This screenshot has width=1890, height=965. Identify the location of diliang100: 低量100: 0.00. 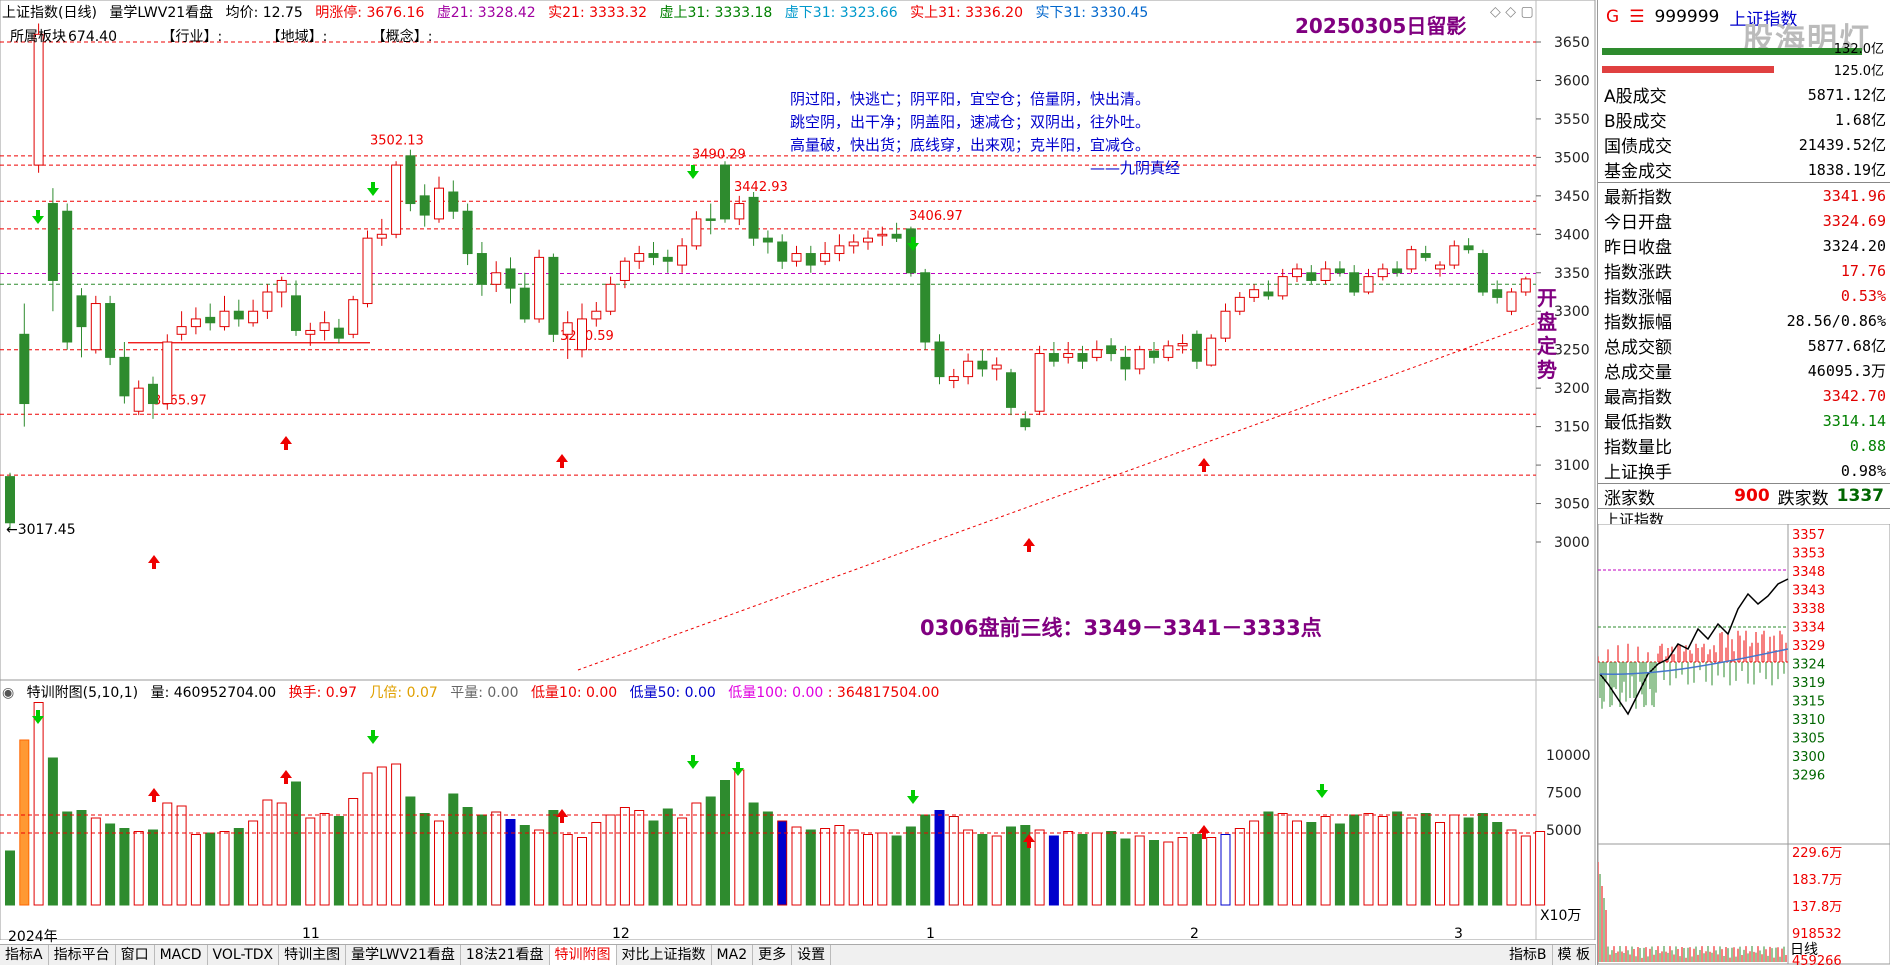
(776, 693).